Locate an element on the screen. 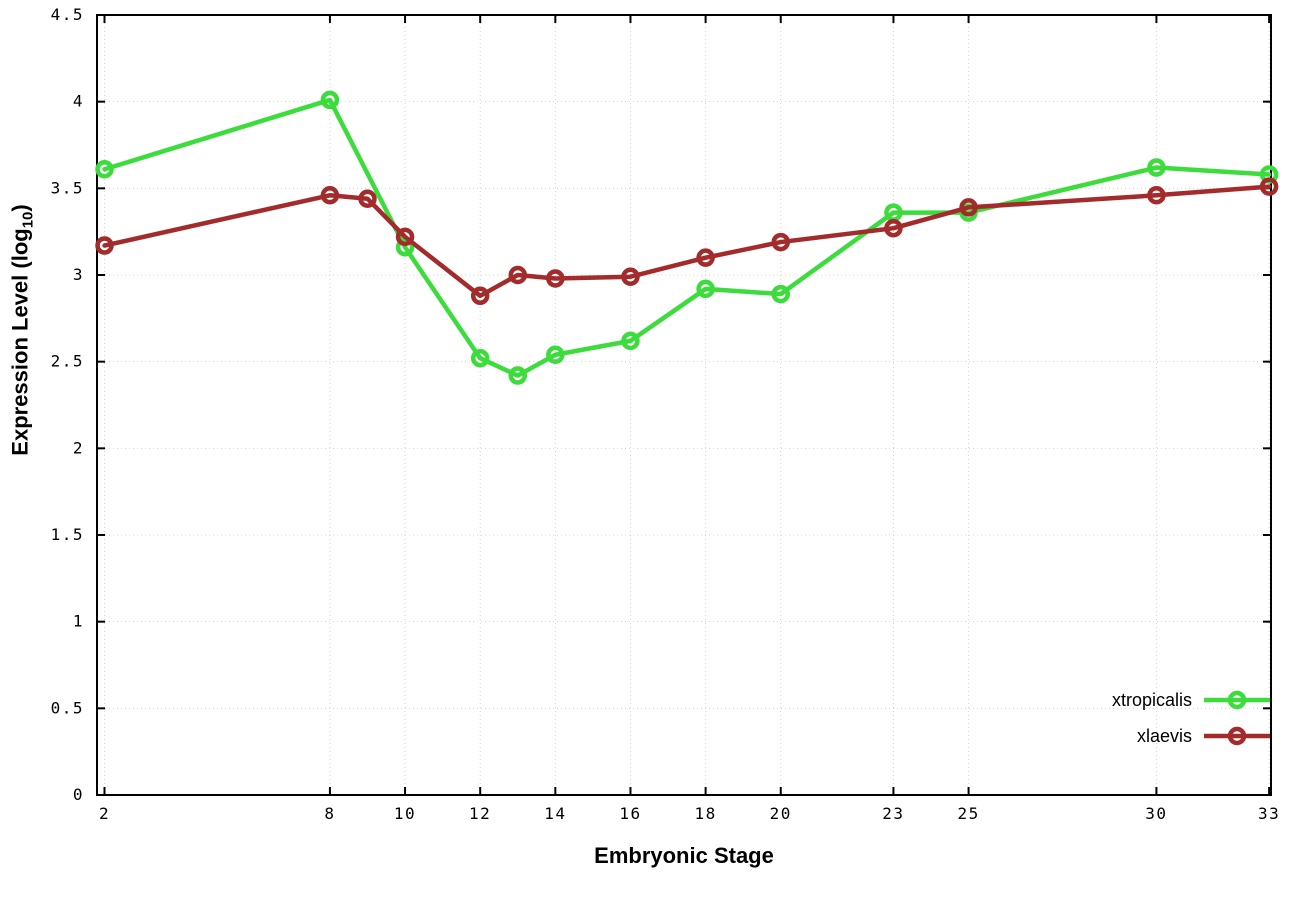 Image resolution: width=1296 pixels, height=907 pixels. x-tick-label: 25 is located at coordinates (968, 813).